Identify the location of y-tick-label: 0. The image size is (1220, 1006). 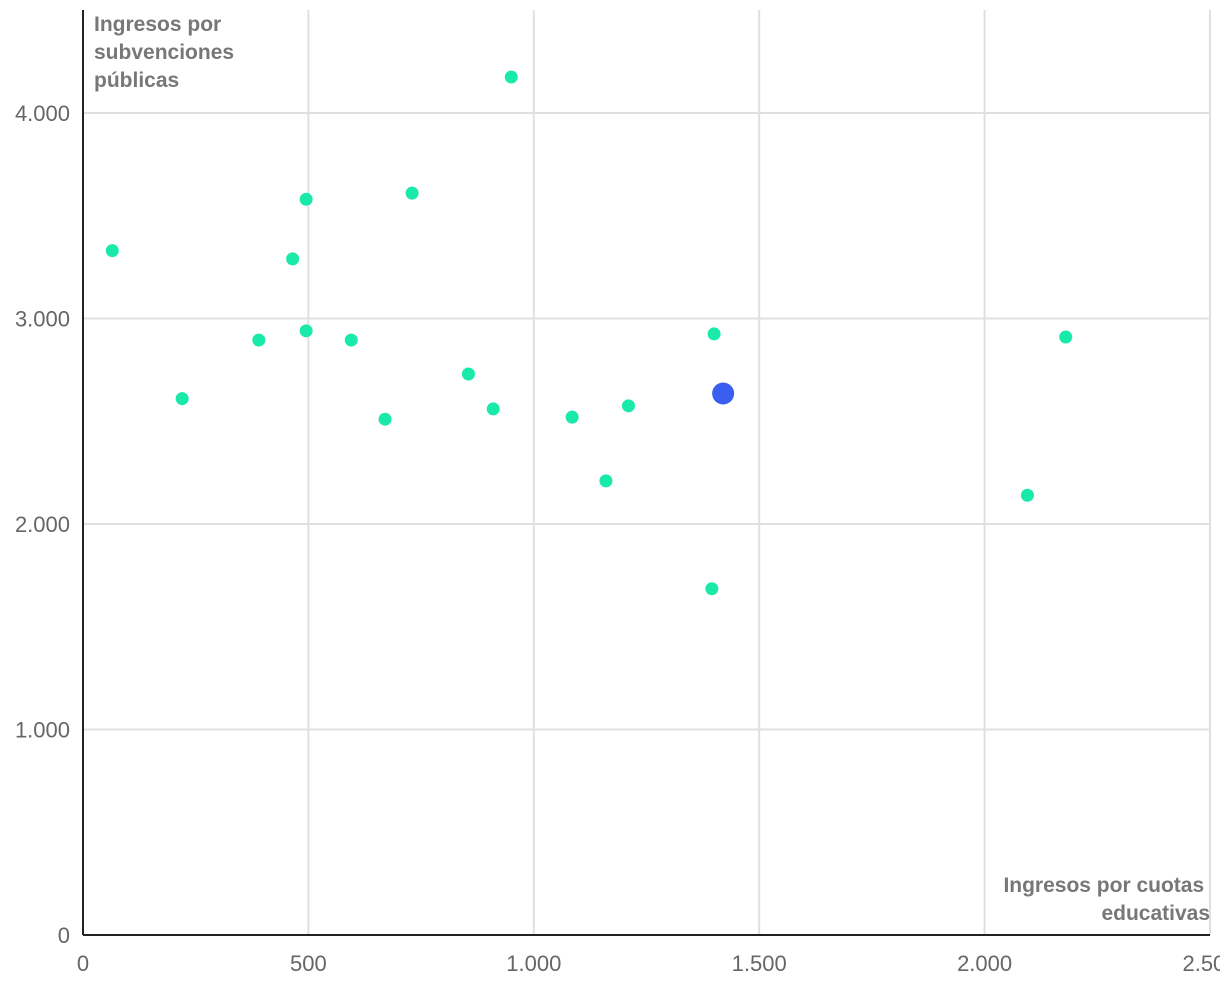
(64, 935).